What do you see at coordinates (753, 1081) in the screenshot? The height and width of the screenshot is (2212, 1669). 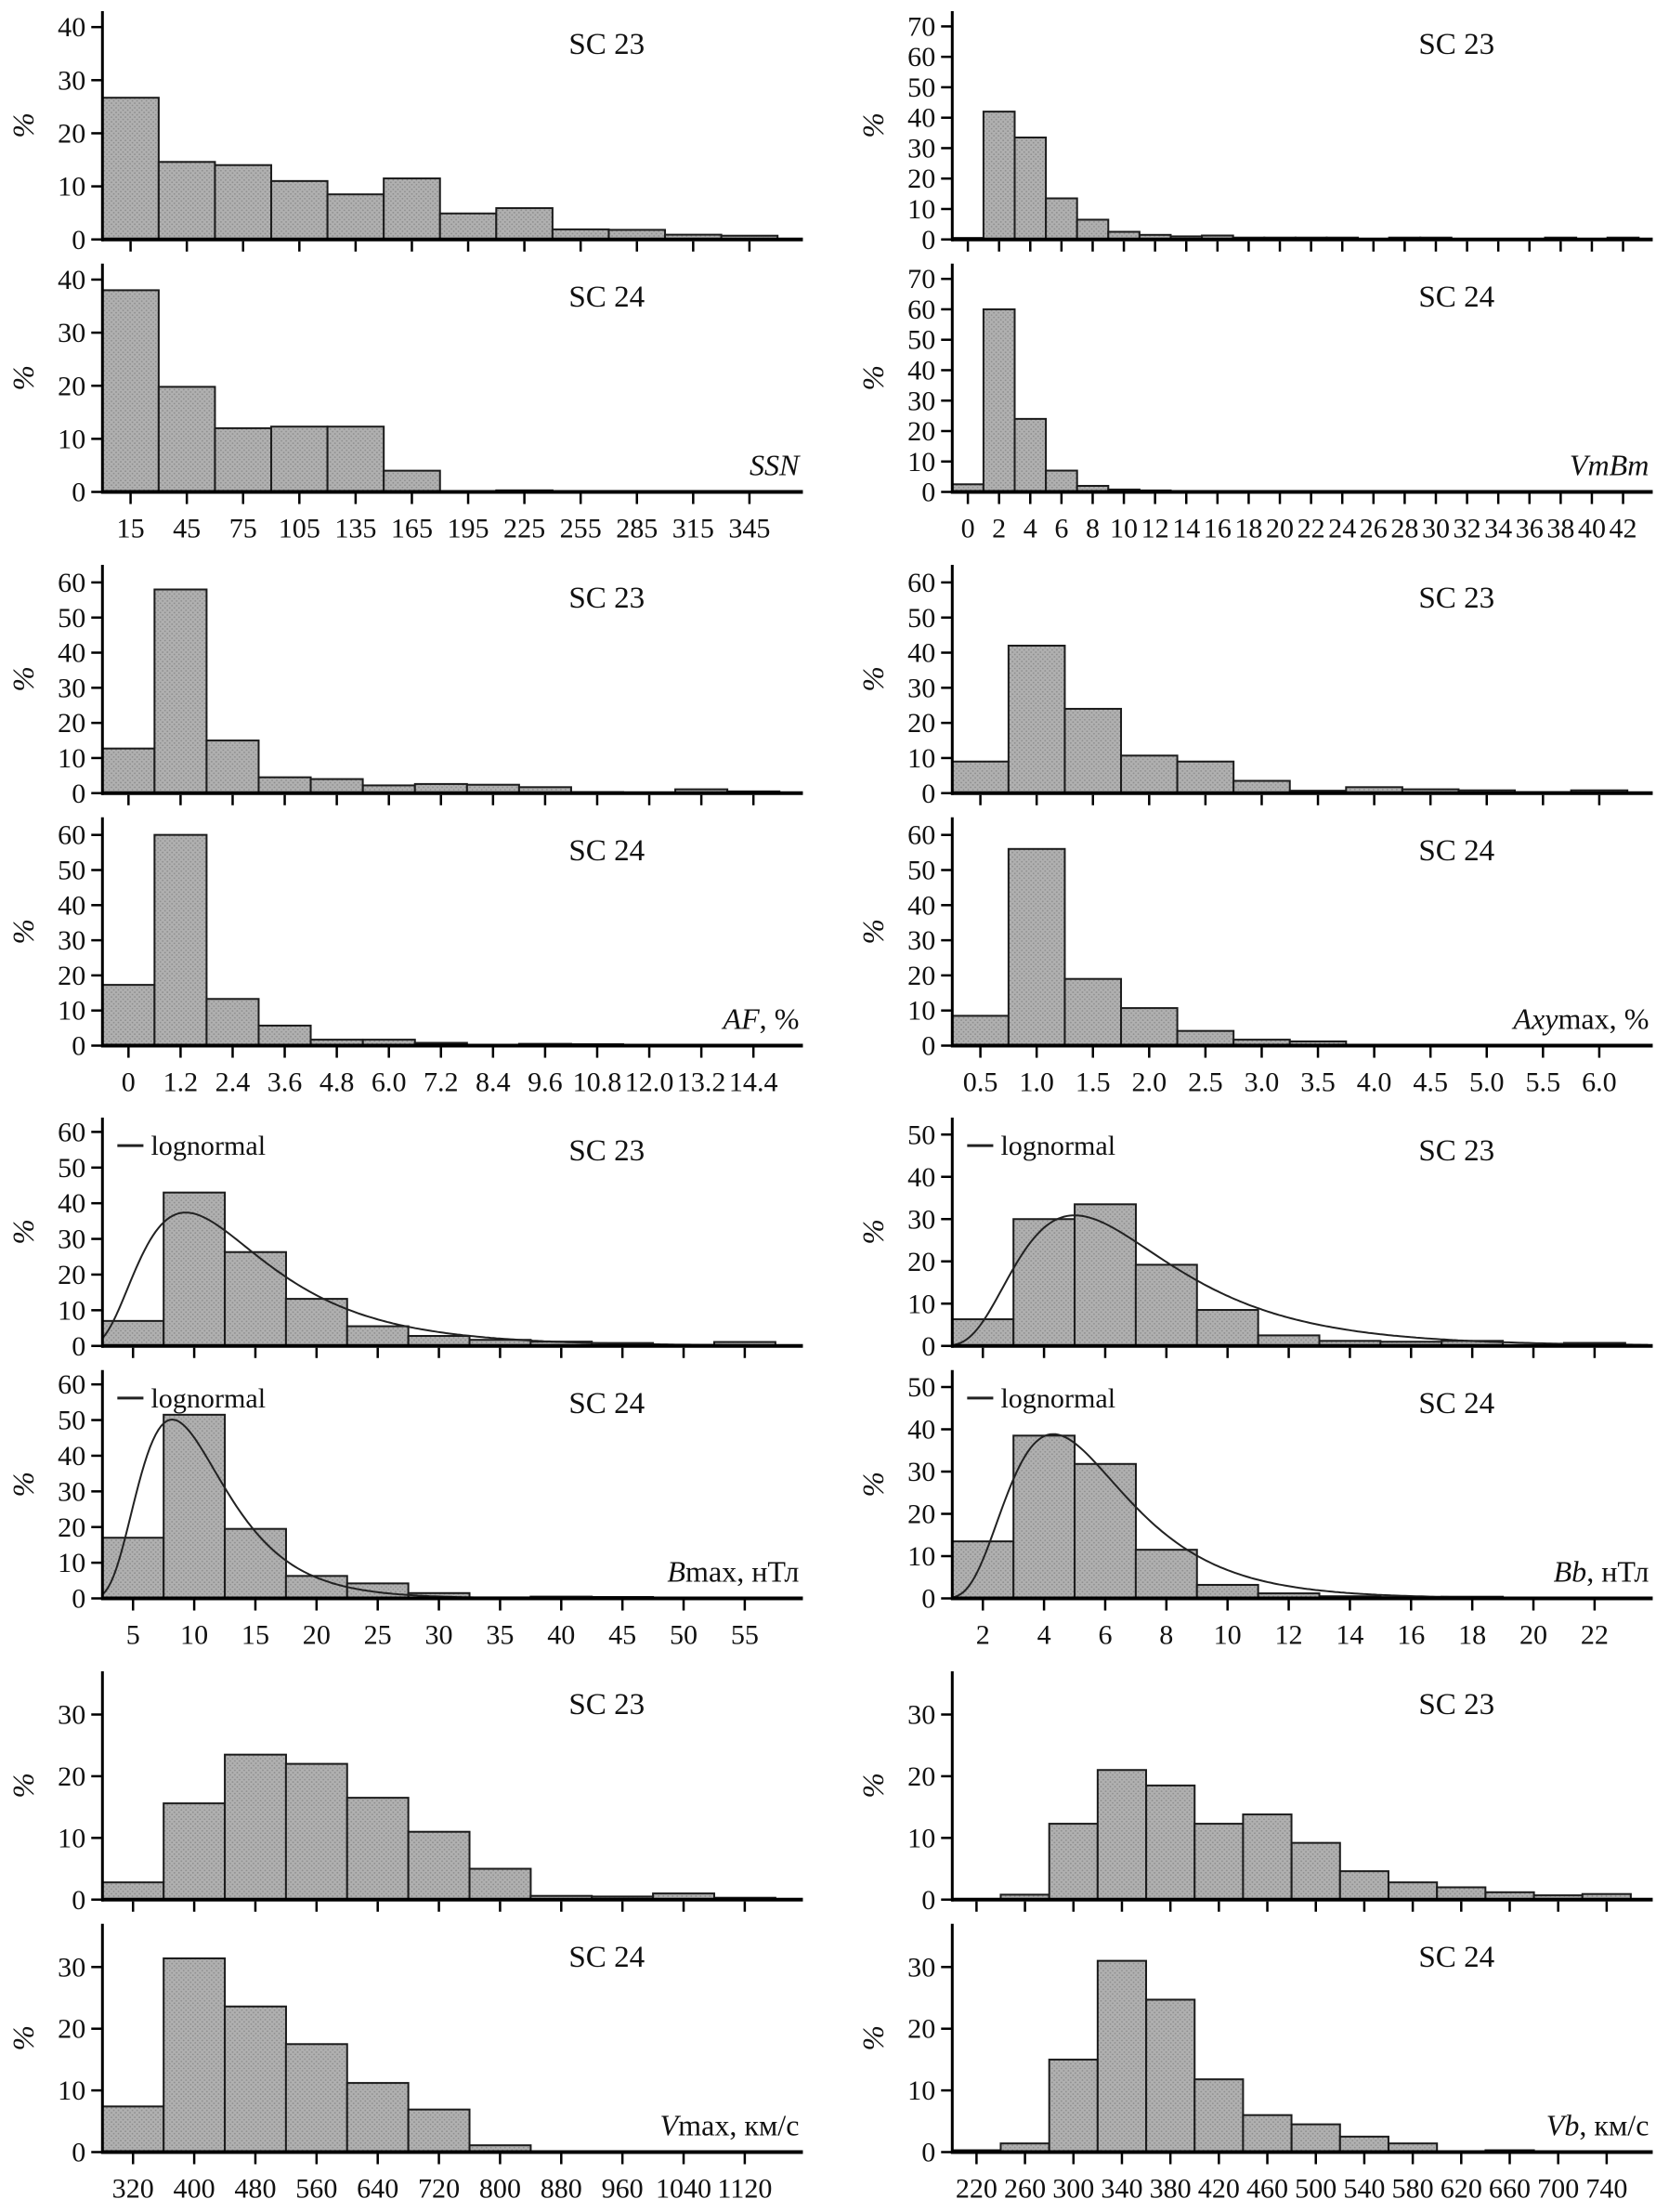 I see `svg-text: 14.4` at bounding box center [753, 1081].